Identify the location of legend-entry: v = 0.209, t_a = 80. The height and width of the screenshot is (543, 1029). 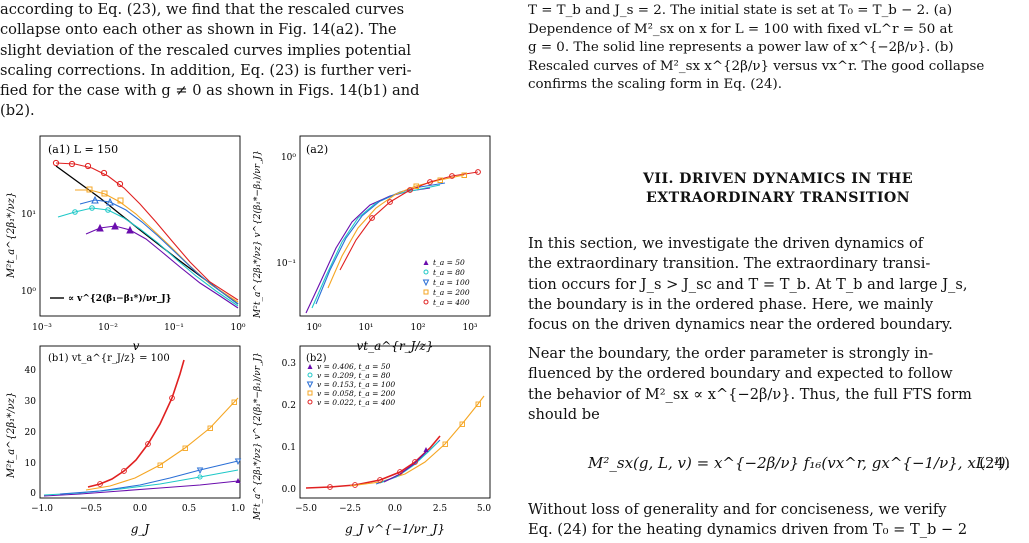
(354, 375).